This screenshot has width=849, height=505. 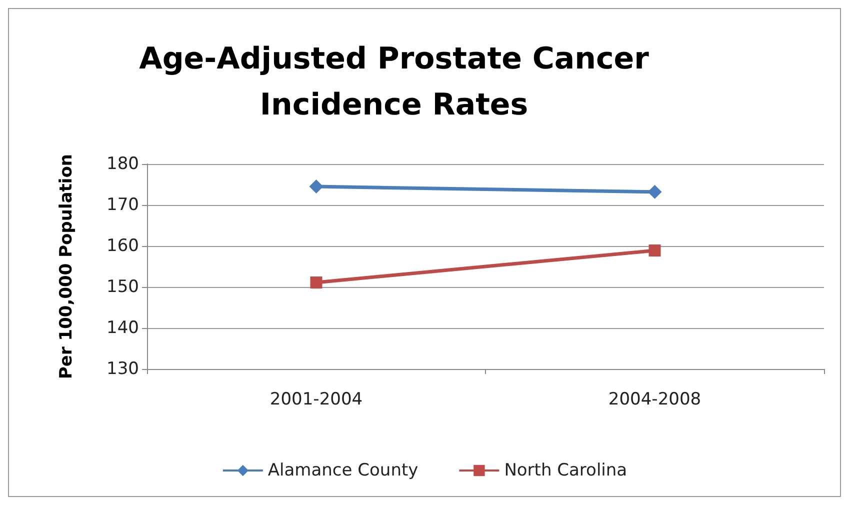 What do you see at coordinates (122, 205) in the screenshot?
I see `y-tick-label: 170` at bounding box center [122, 205].